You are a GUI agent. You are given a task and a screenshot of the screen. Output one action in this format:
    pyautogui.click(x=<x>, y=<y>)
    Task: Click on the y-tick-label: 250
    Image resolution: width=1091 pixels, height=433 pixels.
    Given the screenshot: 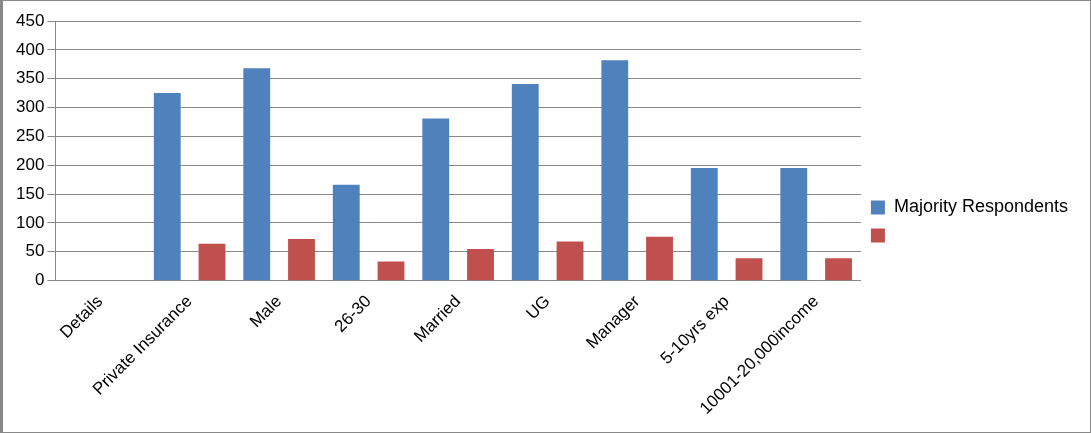 What is the action you would take?
    pyautogui.click(x=30, y=136)
    